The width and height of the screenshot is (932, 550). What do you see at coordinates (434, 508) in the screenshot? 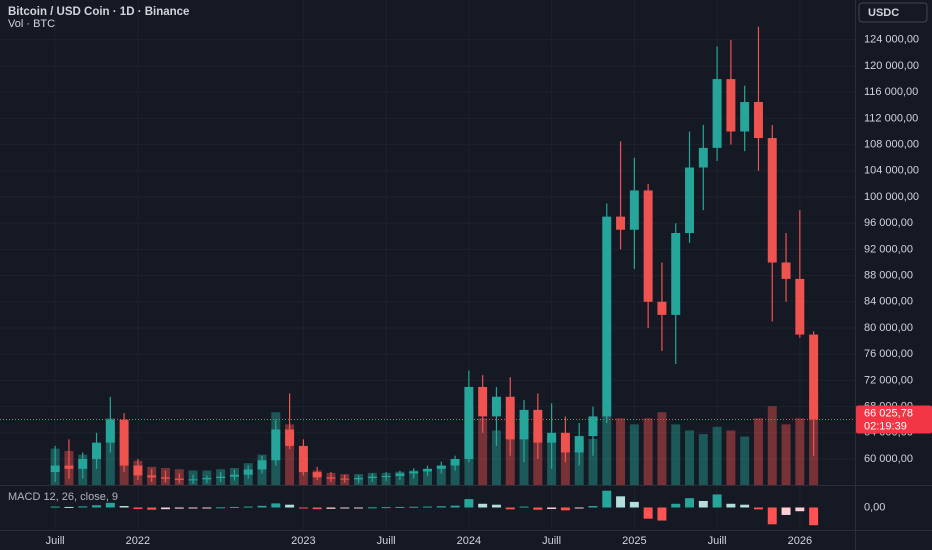
I see `macd-layer` at bounding box center [434, 508].